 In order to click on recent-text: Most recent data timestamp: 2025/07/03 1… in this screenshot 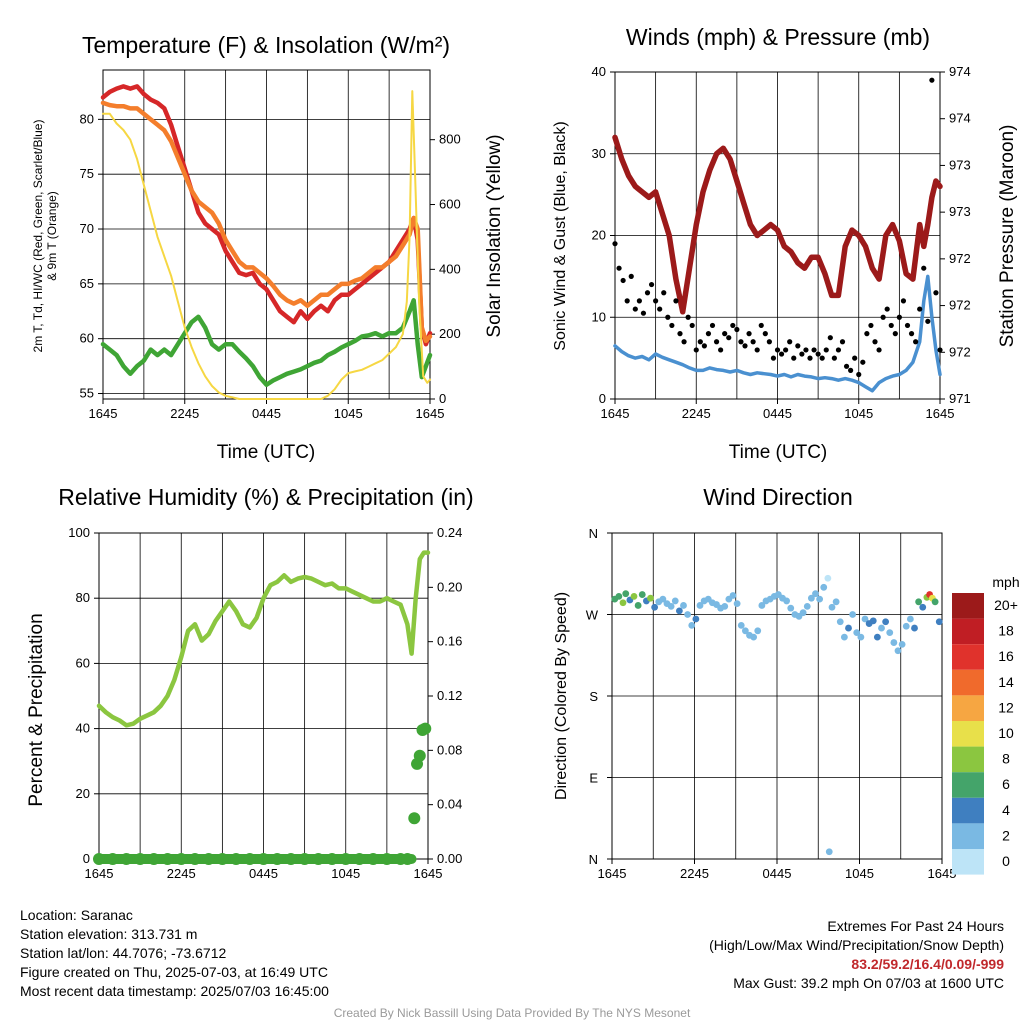, I will do `click(174, 991)`.